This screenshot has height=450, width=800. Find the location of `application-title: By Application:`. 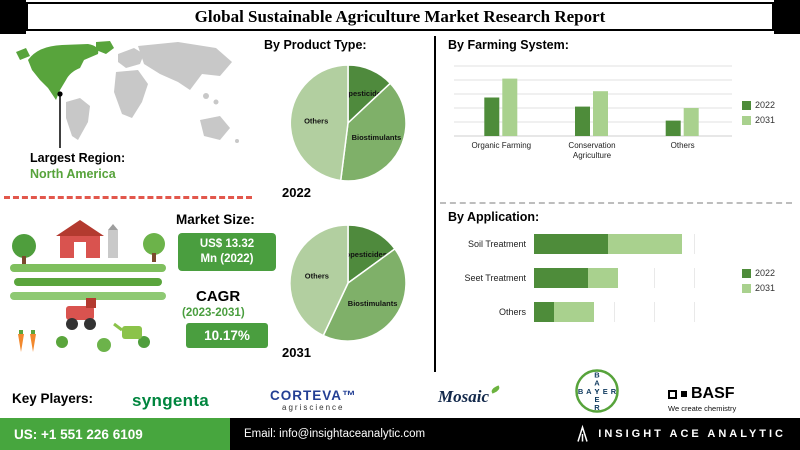

application-title: By Application: is located at coordinates (494, 217).